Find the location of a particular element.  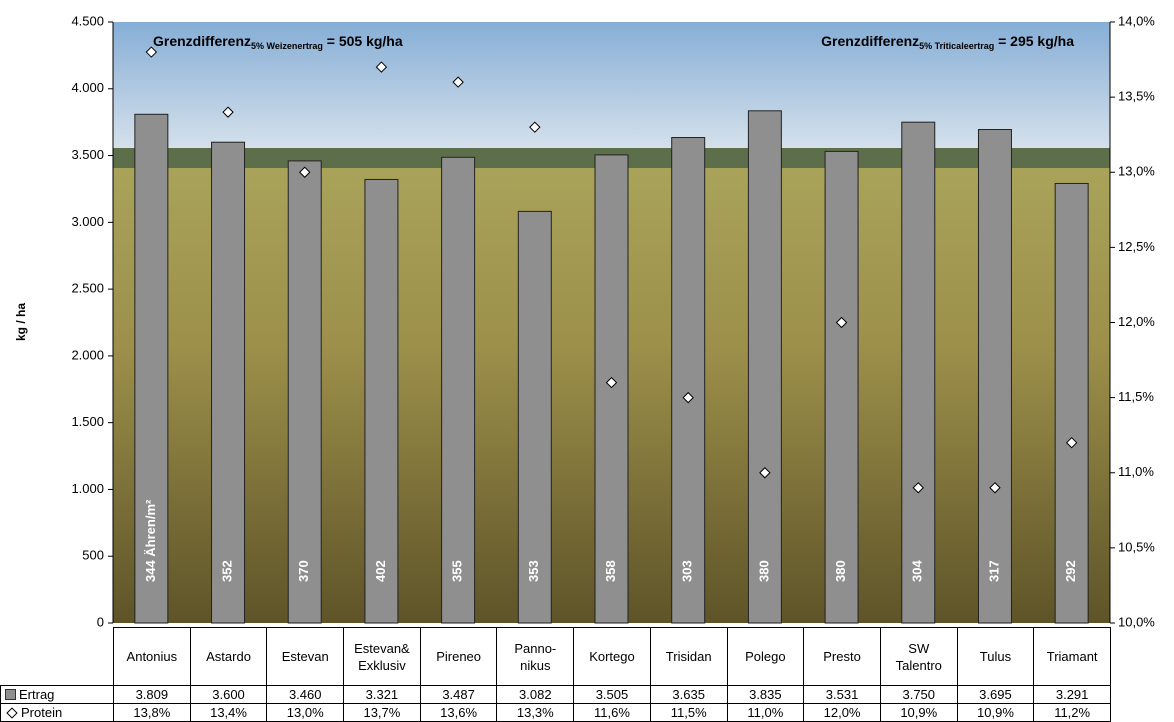

y2-tick-label: 12,0% is located at coordinates (1136, 321).